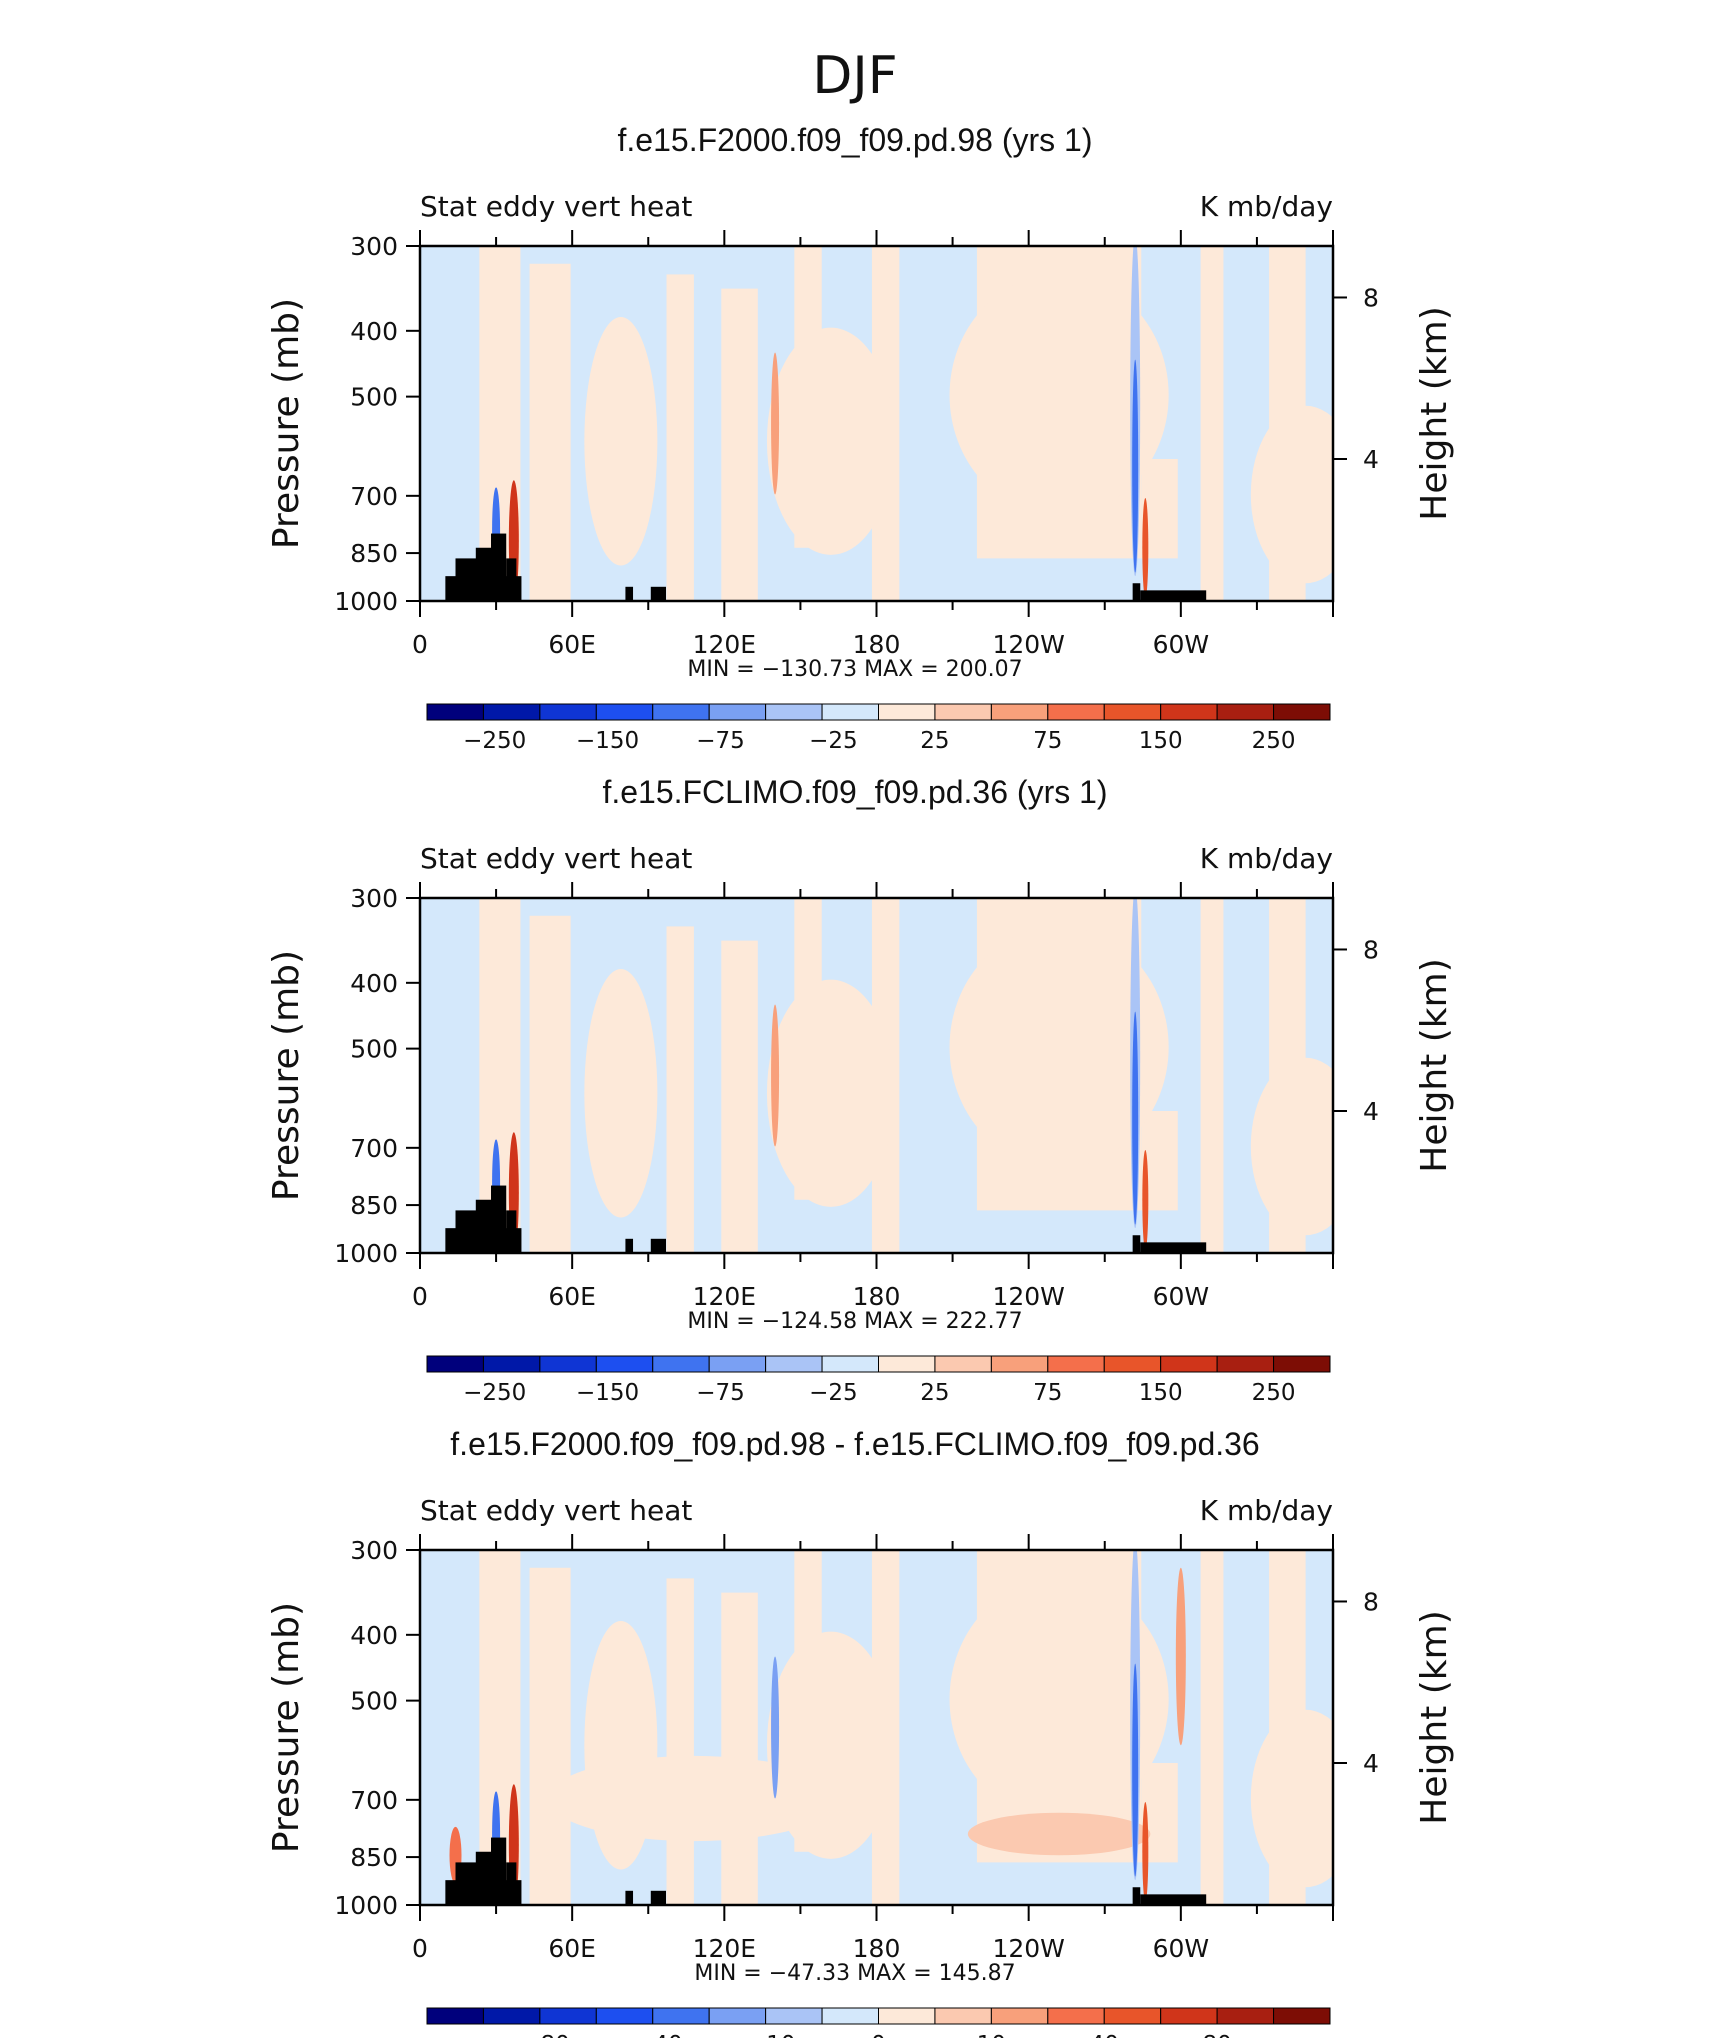 The width and height of the screenshot is (1710, 2038). What do you see at coordinates (1371, 1601) in the screenshot?
I see `y2-tick-label: 8` at bounding box center [1371, 1601].